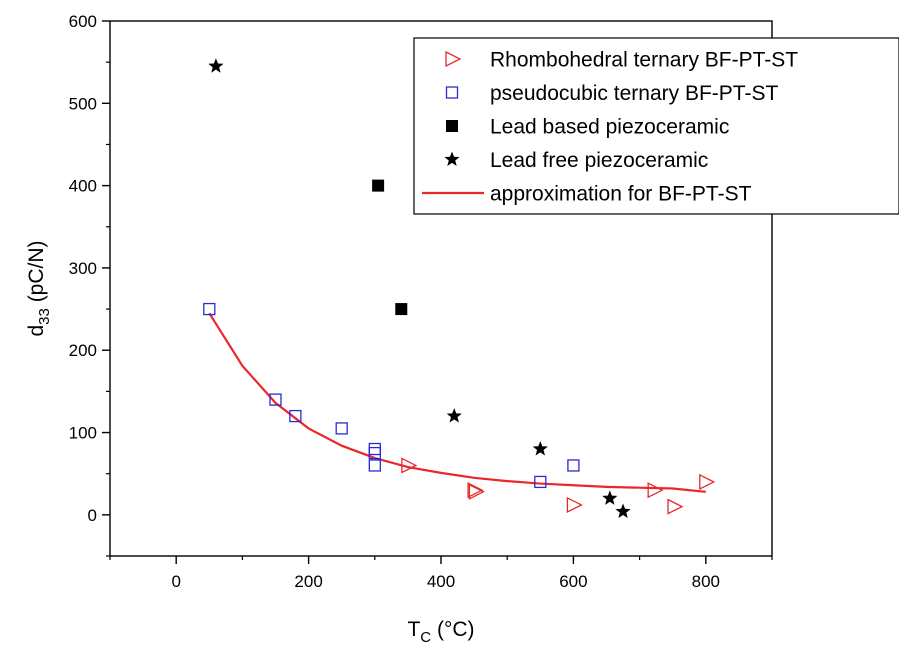 The height and width of the screenshot is (649, 899). What do you see at coordinates (83, 21) in the screenshot?
I see `y-tick-label: 600` at bounding box center [83, 21].